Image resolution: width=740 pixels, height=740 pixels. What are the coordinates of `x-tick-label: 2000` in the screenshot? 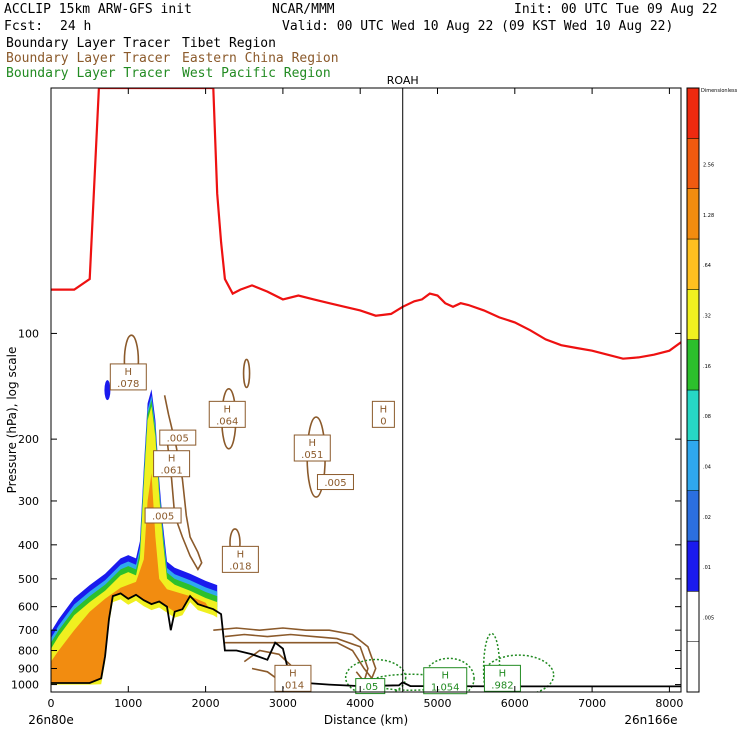 It's located at (206, 703).